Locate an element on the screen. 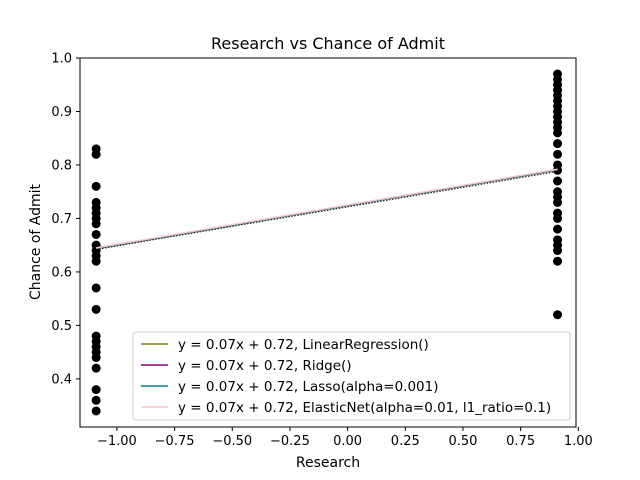 The width and height of the screenshot is (640, 480). legend-label: y = 0.07x + 0.72, LinearRegression() is located at coordinates (303, 345).